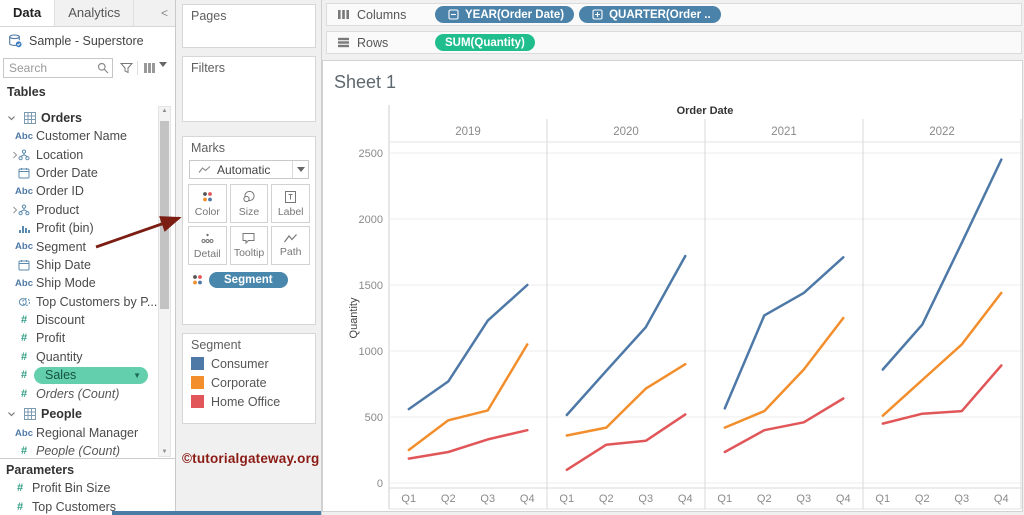 The width and height of the screenshot is (1024, 515). I want to click on year-label-2021: 2021, so click(784, 132).